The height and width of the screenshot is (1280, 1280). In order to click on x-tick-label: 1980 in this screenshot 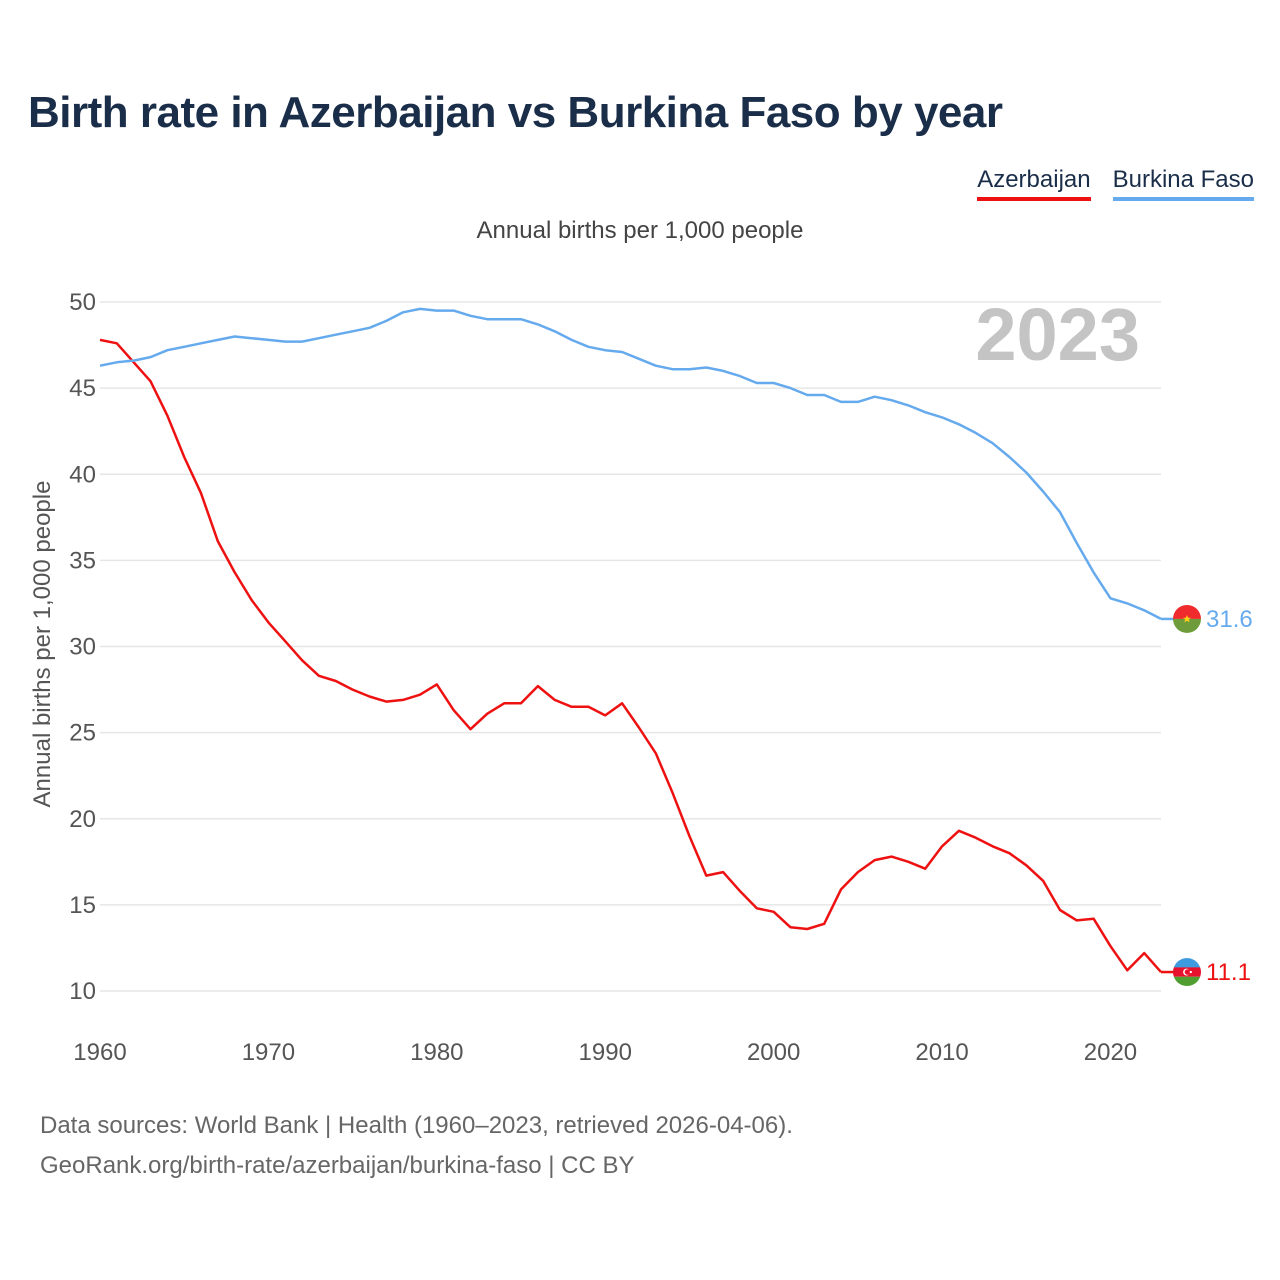, I will do `click(436, 1052)`.